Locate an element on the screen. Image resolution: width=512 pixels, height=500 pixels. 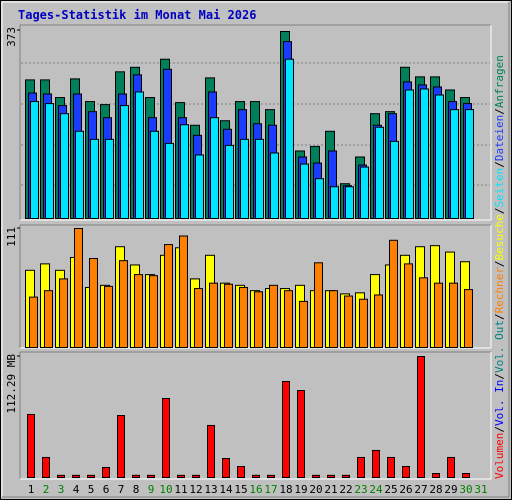
x-tick-label: 7 is located at coordinates (121, 489).